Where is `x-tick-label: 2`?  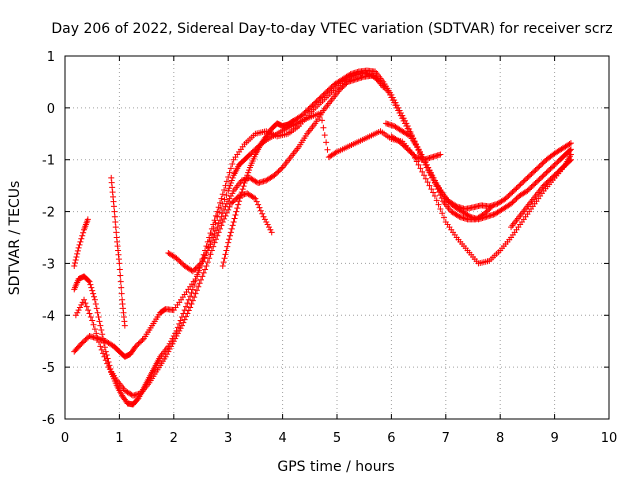 x-tick-label: 2 is located at coordinates (174, 438).